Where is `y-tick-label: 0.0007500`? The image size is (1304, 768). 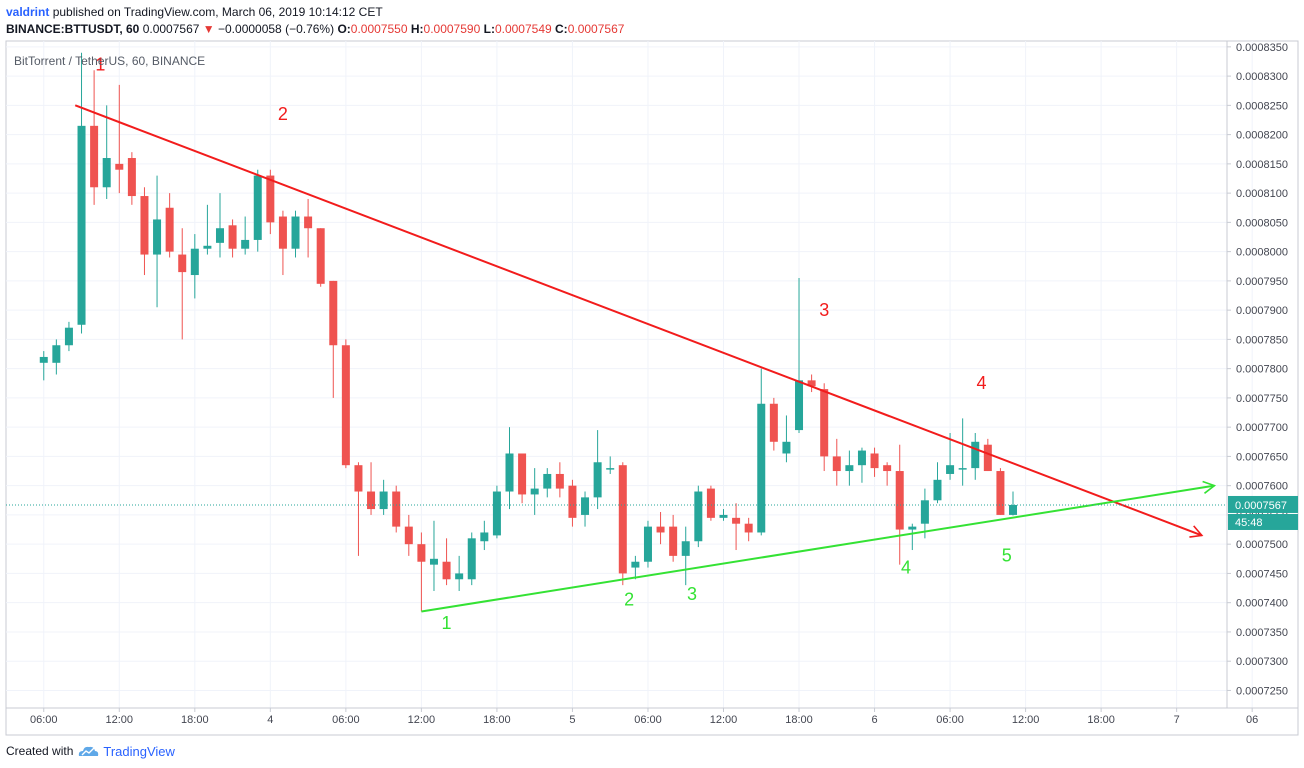
y-tick-label: 0.0007500 is located at coordinates (1262, 545).